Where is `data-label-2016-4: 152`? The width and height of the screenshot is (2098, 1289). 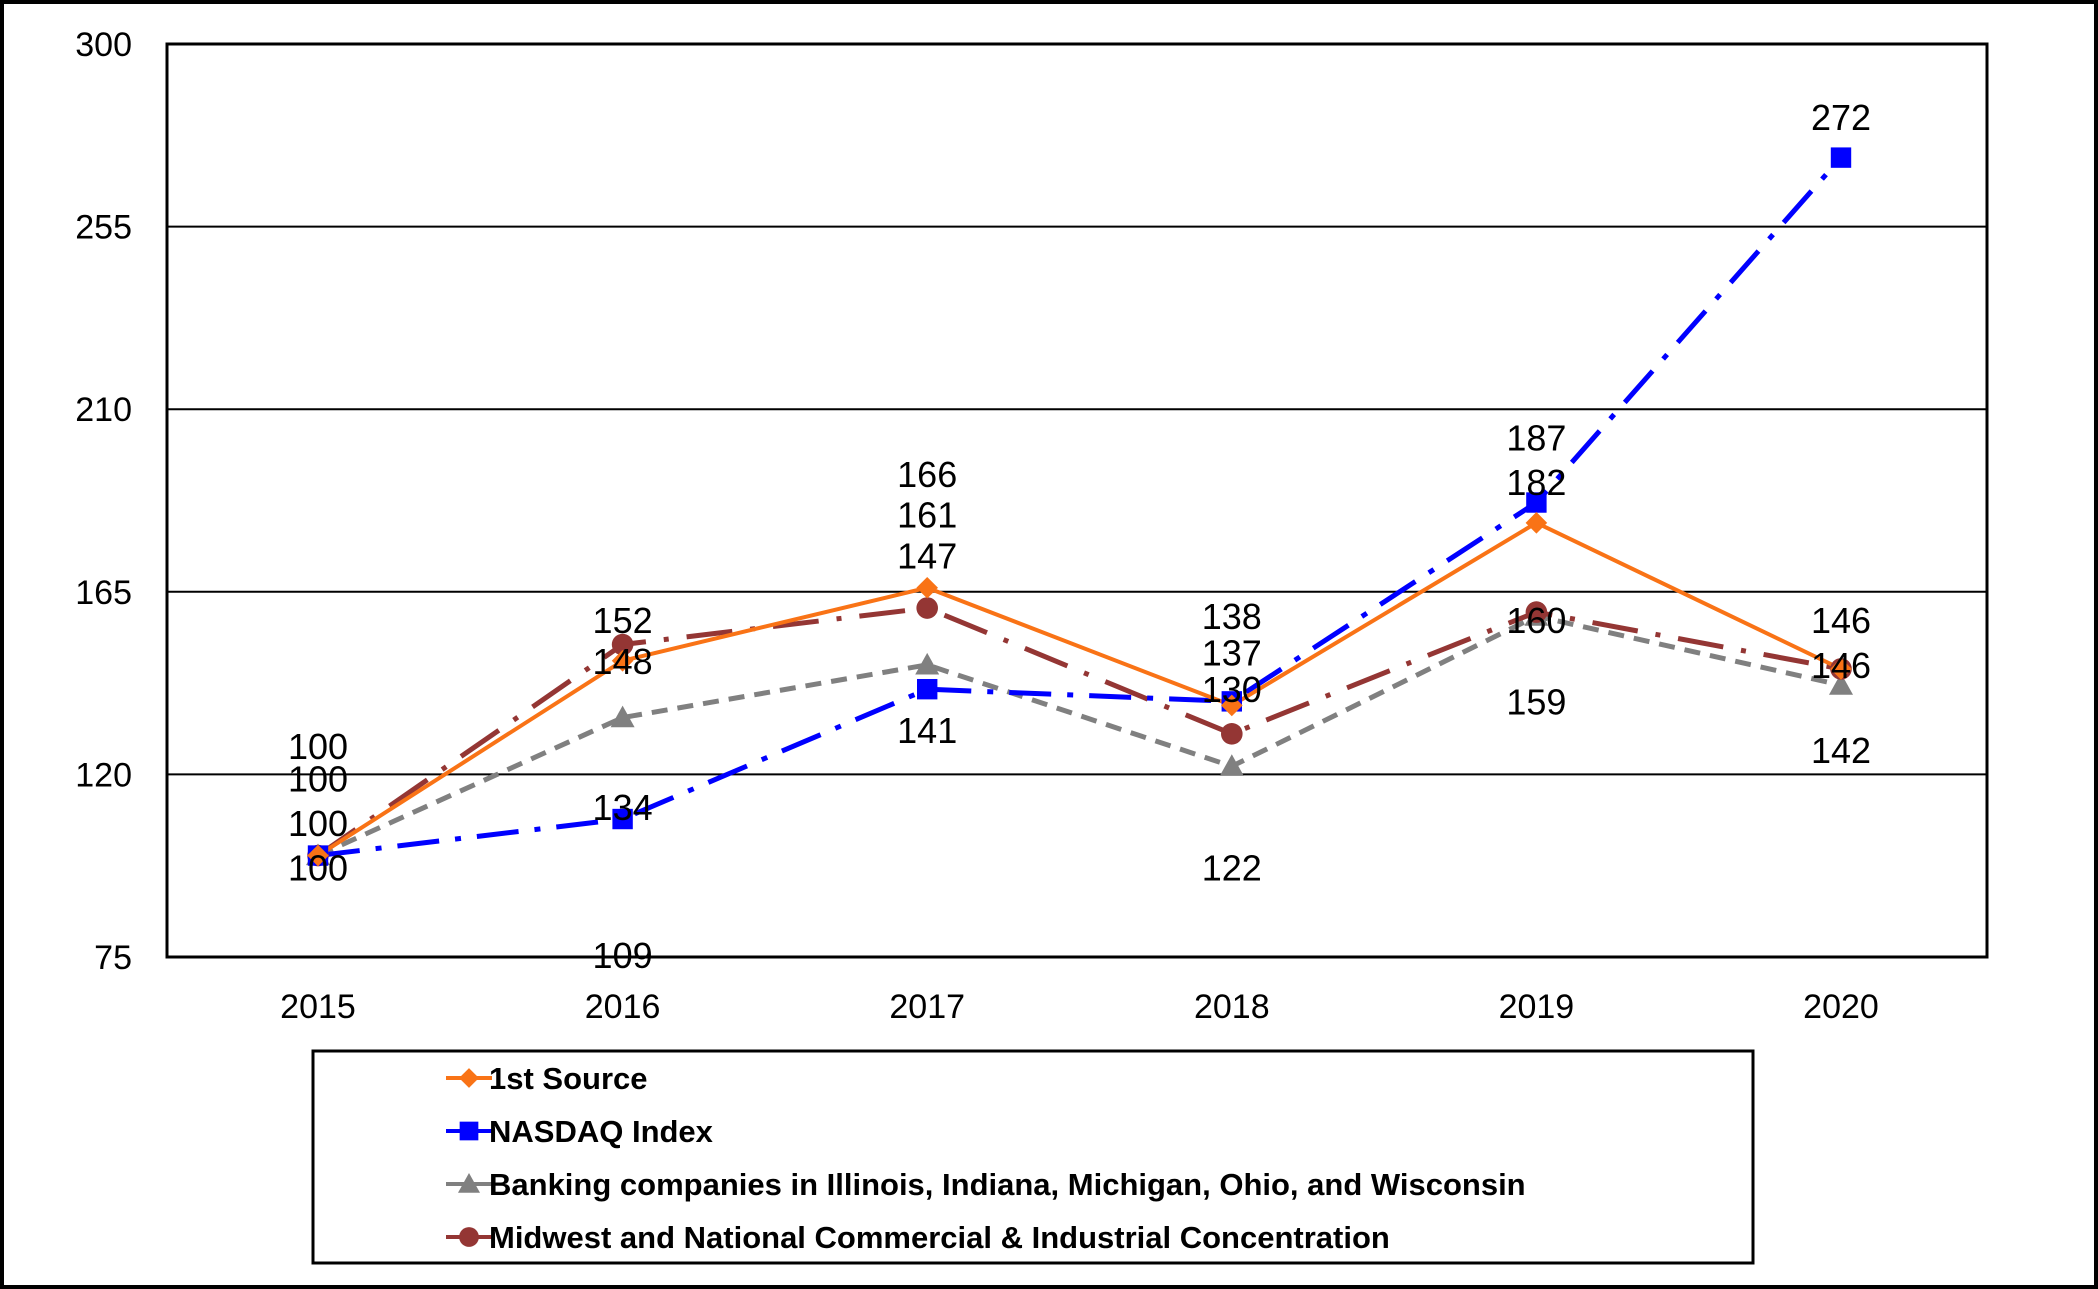 data-label-2016-4: 152 is located at coordinates (623, 620).